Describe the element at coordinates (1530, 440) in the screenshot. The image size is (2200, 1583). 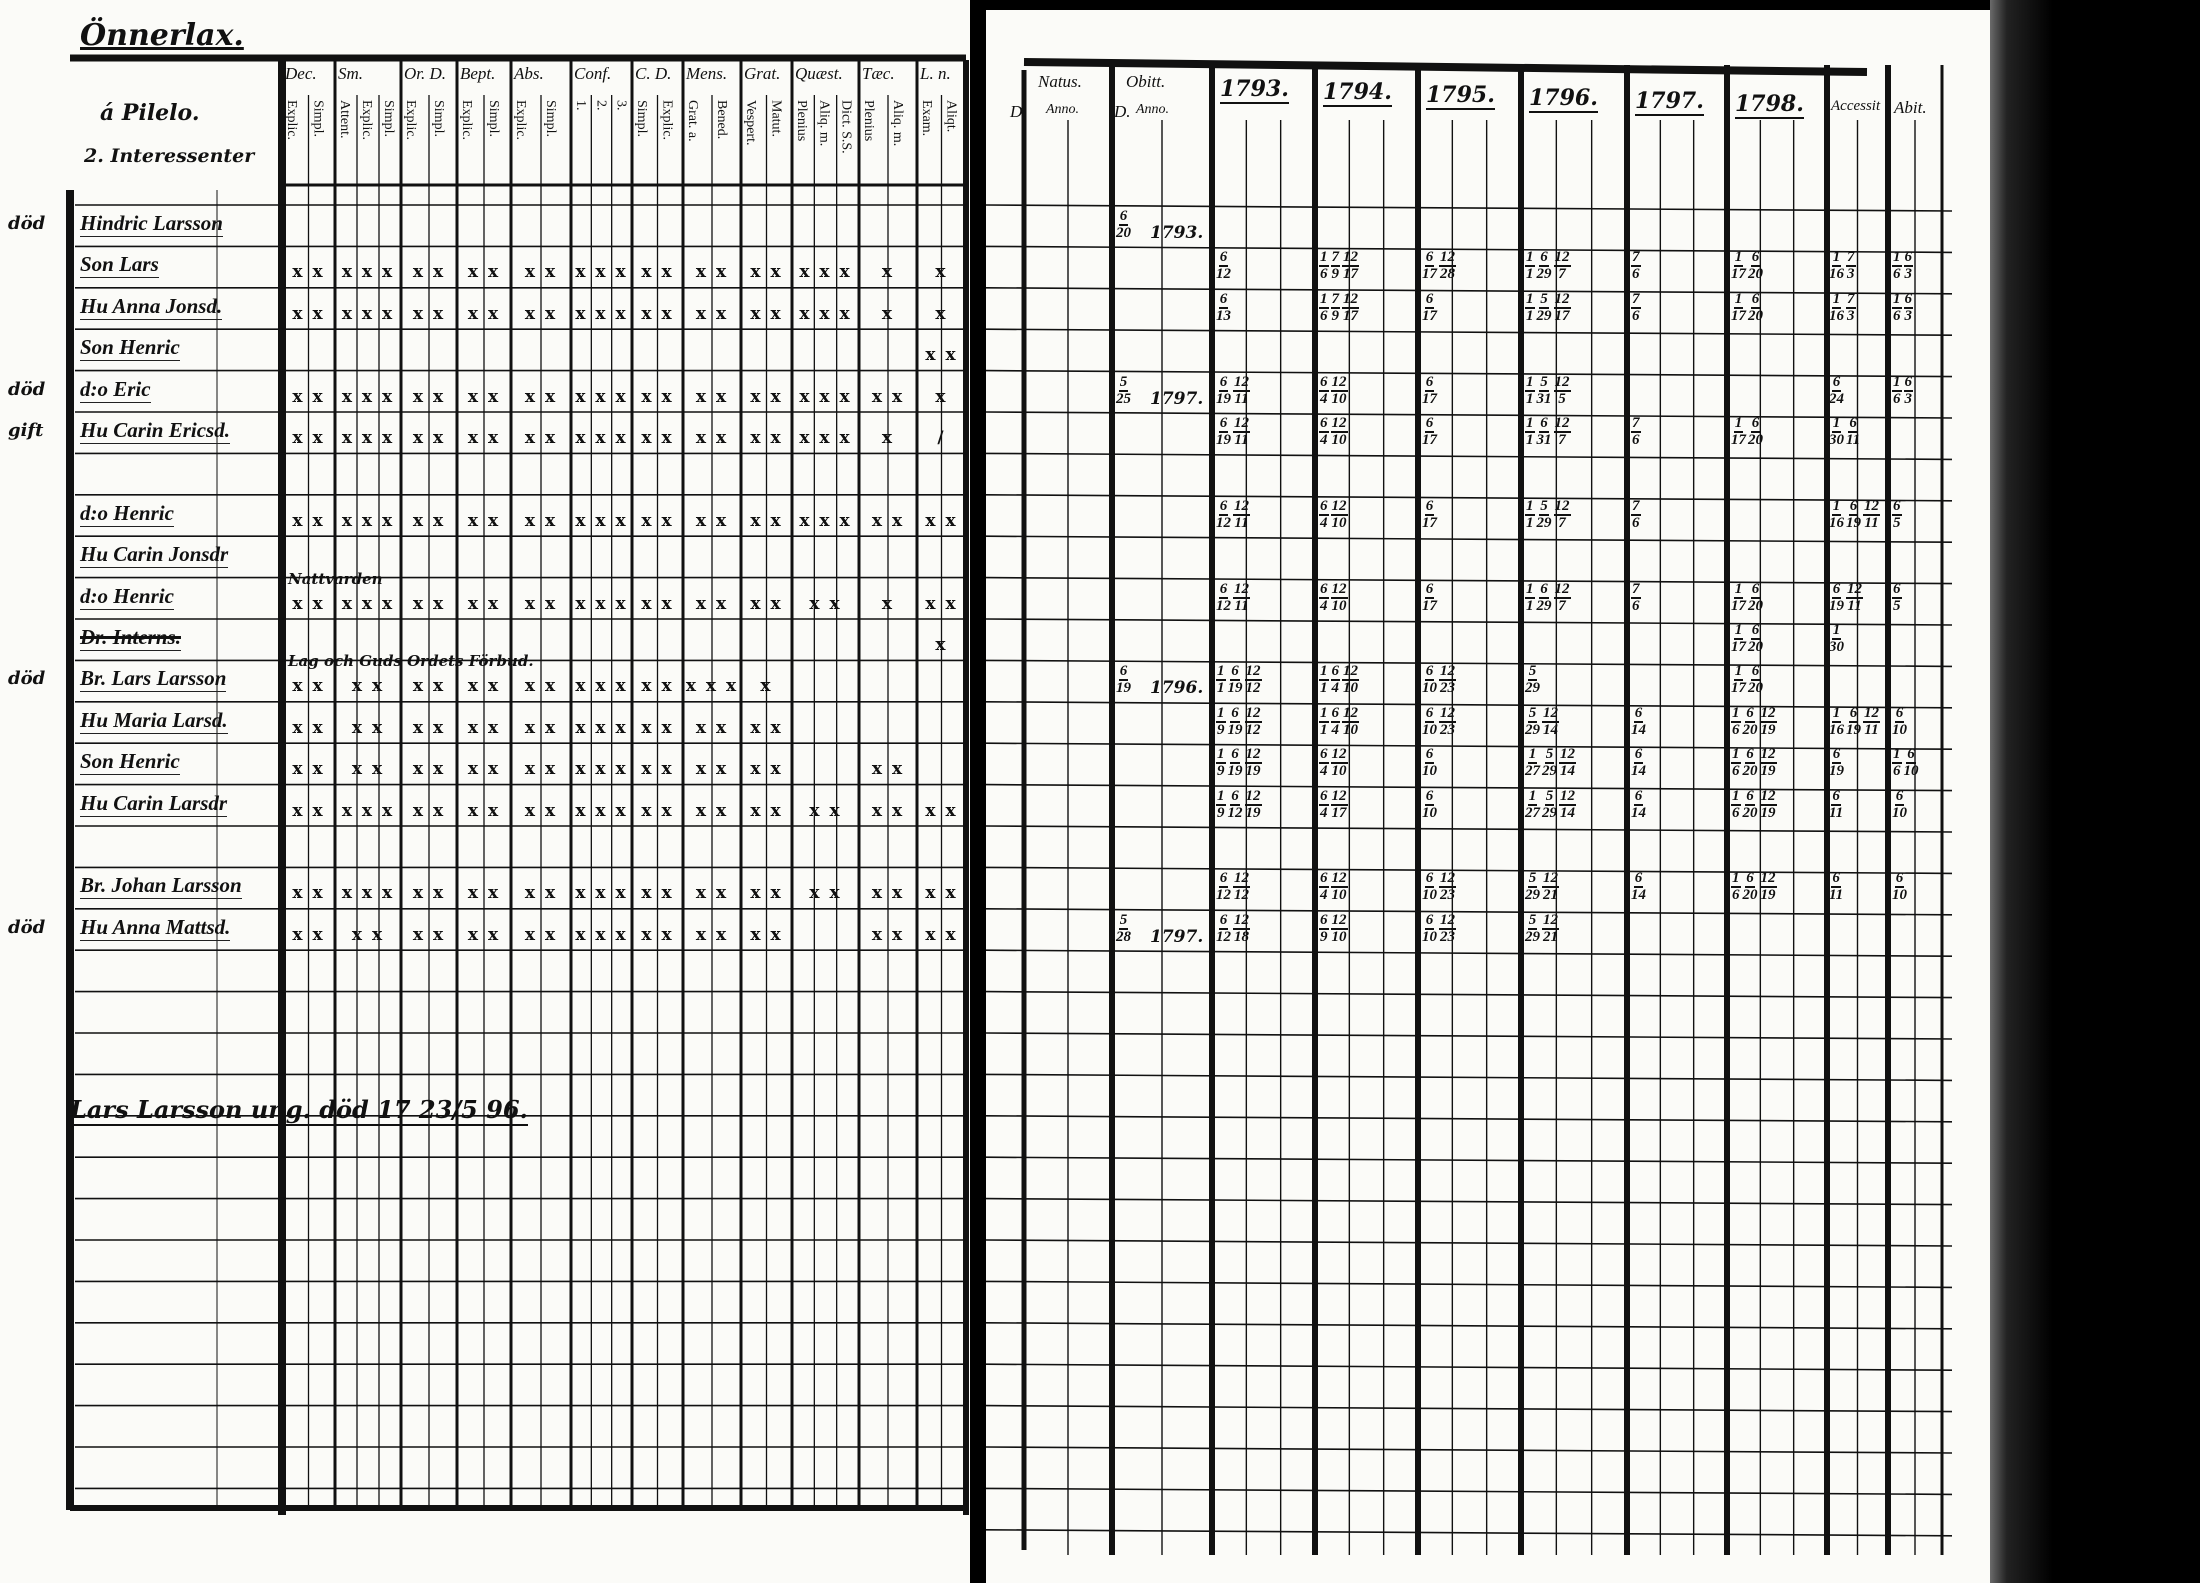
I see `fraction-day: 1` at that location.